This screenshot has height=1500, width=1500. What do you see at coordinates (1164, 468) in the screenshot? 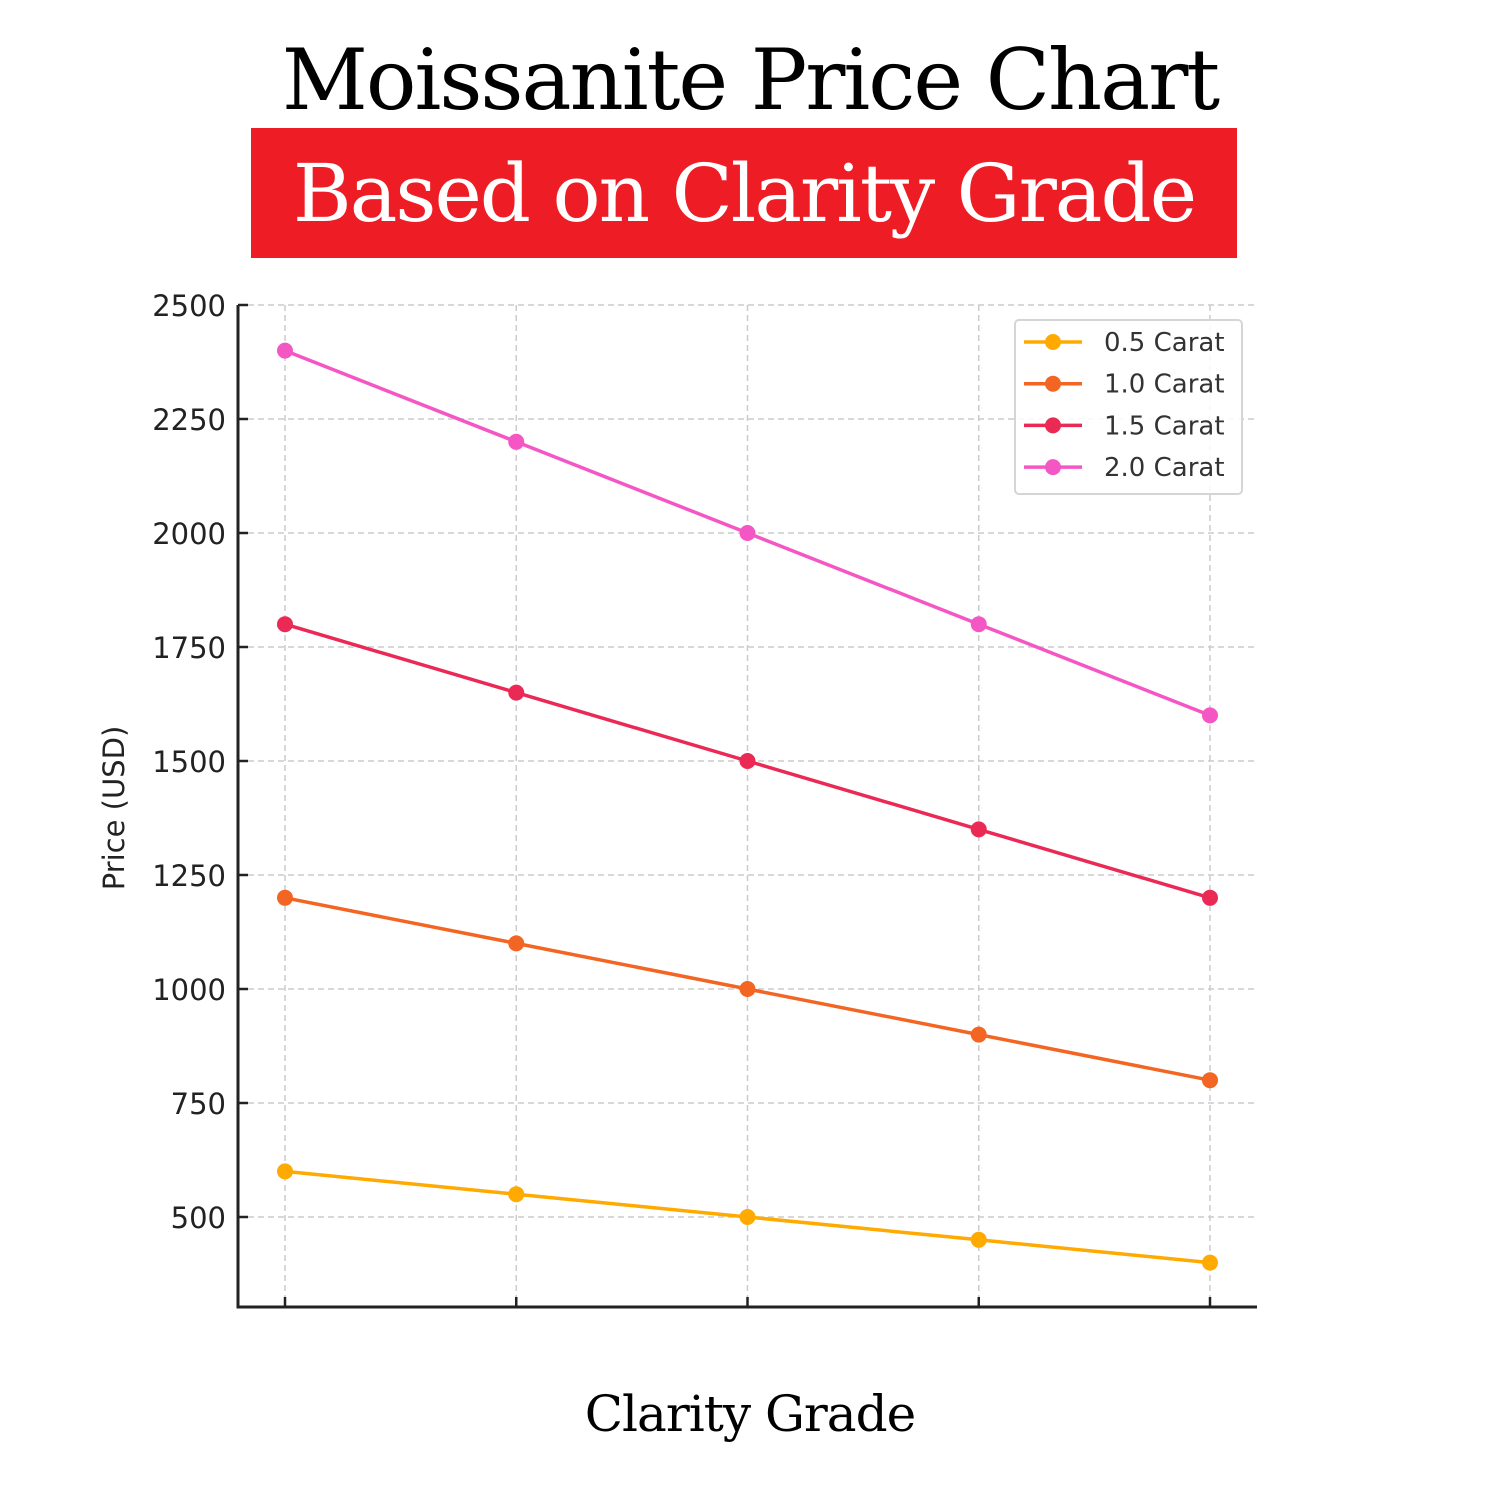
I see `legend-label: 2.0 Carat` at bounding box center [1164, 468].